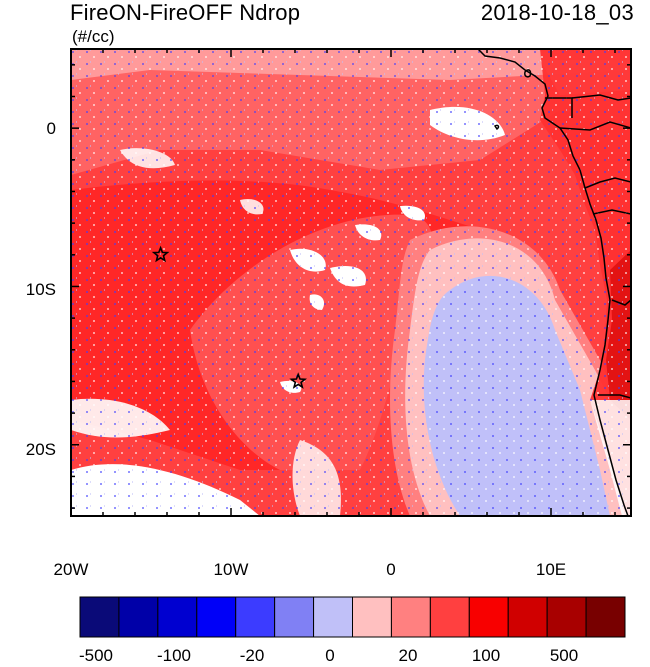 Image resolution: width=650 pixels, height=667 pixels. What do you see at coordinates (71, 569) in the screenshot?
I see `lon-label-20w: 20W` at bounding box center [71, 569].